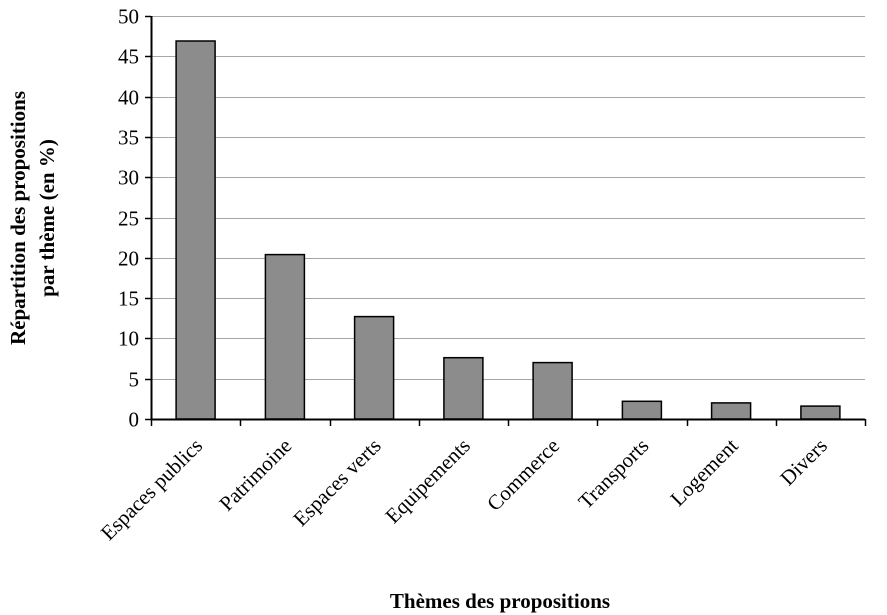  I want to click on x-tick-label: Commerce, so click(523, 475).